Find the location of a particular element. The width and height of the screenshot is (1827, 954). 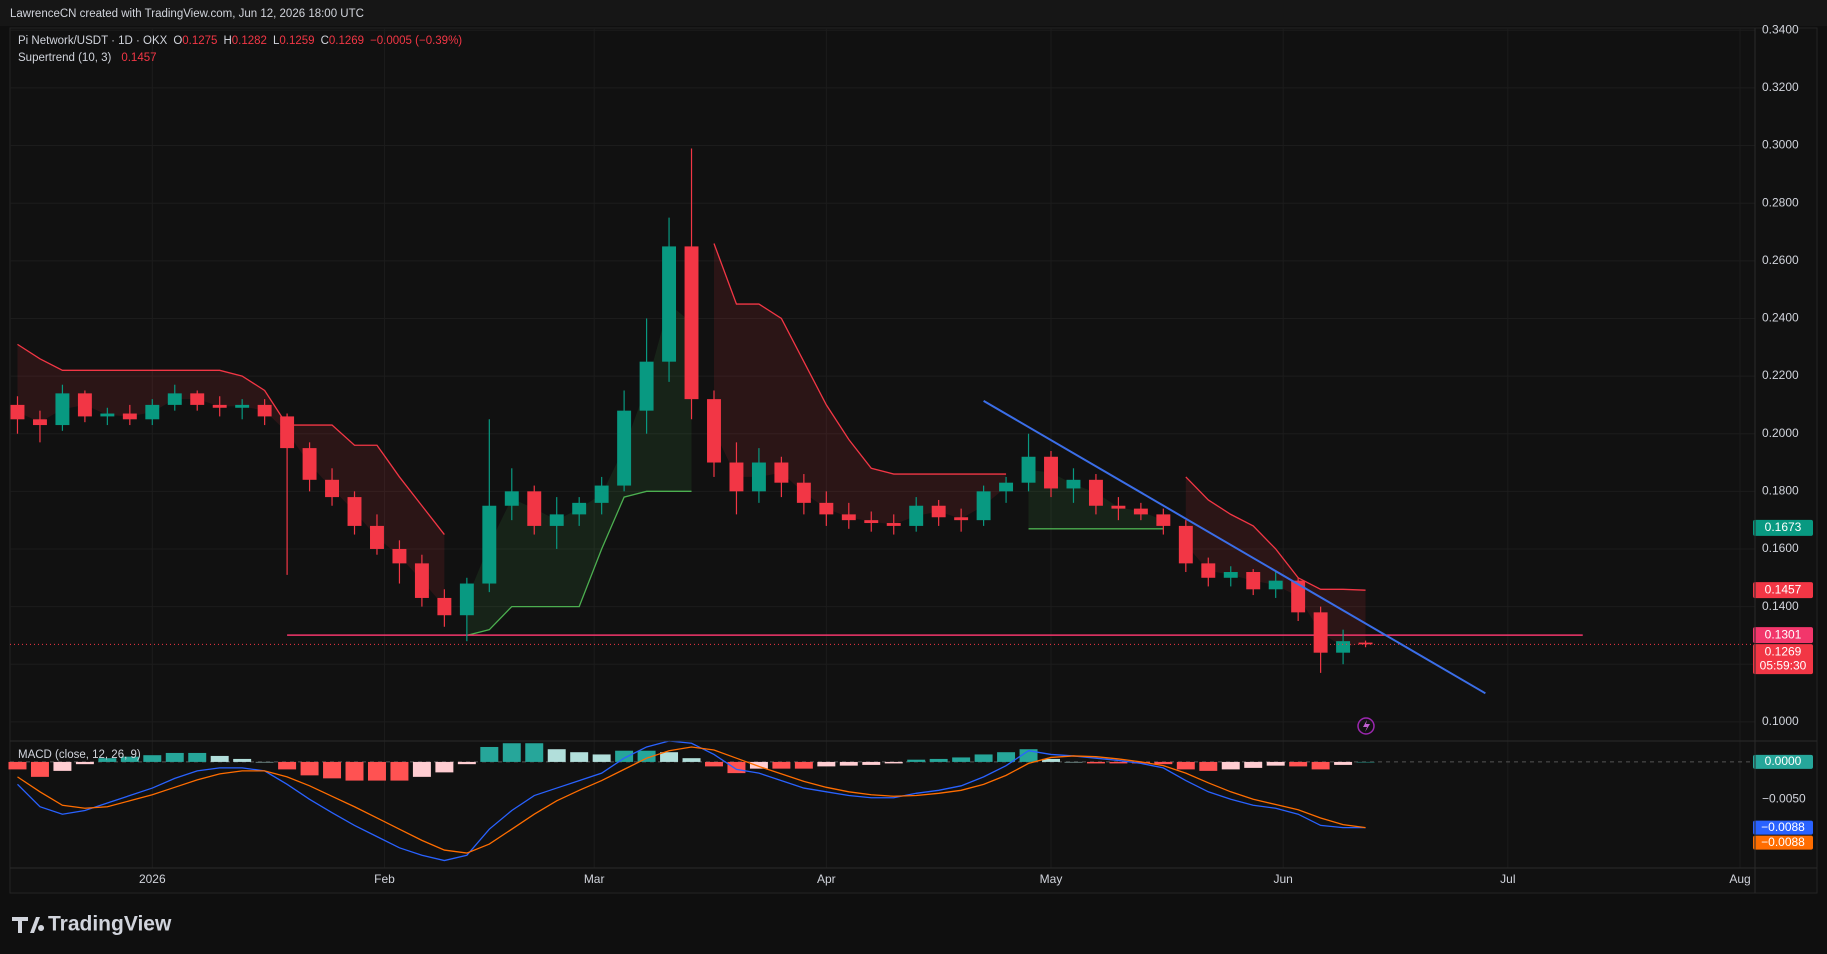

y-tick-label: 0.2200 is located at coordinates (1780, 375).